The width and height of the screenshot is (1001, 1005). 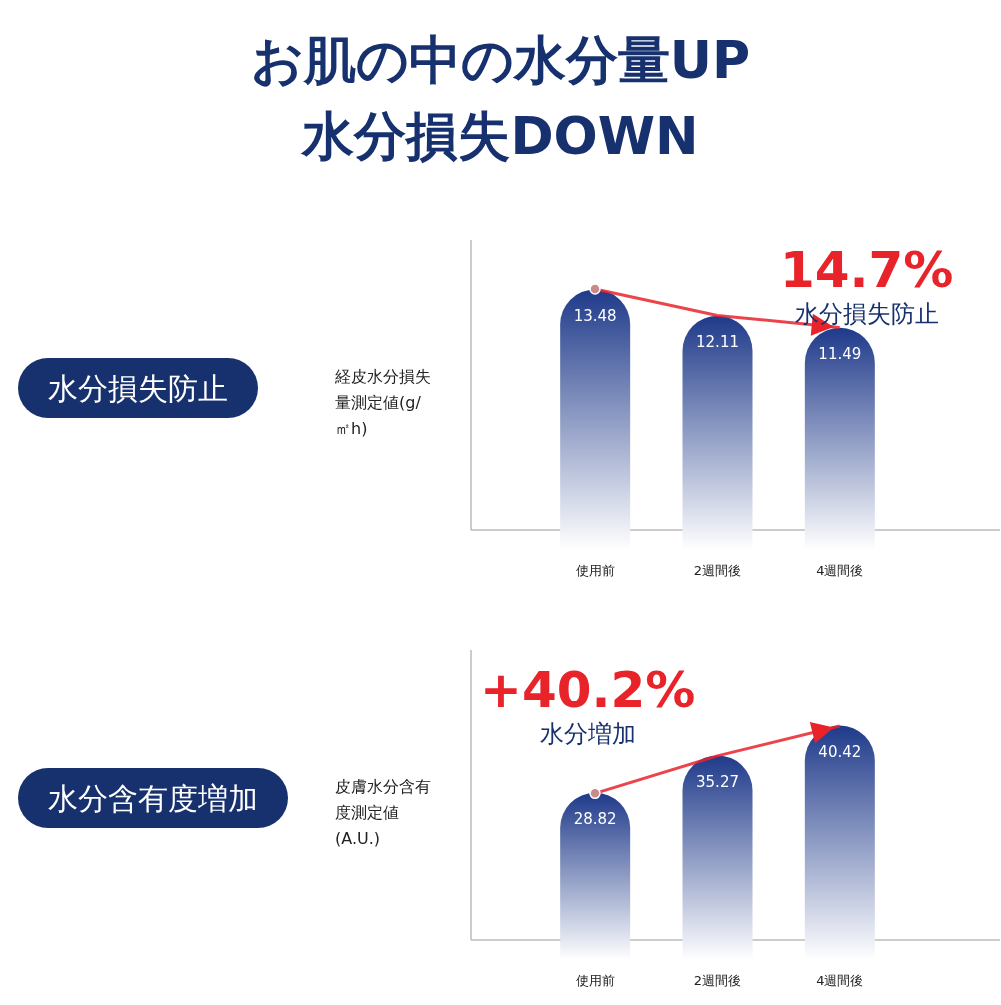 What do you see at coordinates (595, 315) in the screenshot?
I see `data-label: 13.48` at bounding box center [595, 315].